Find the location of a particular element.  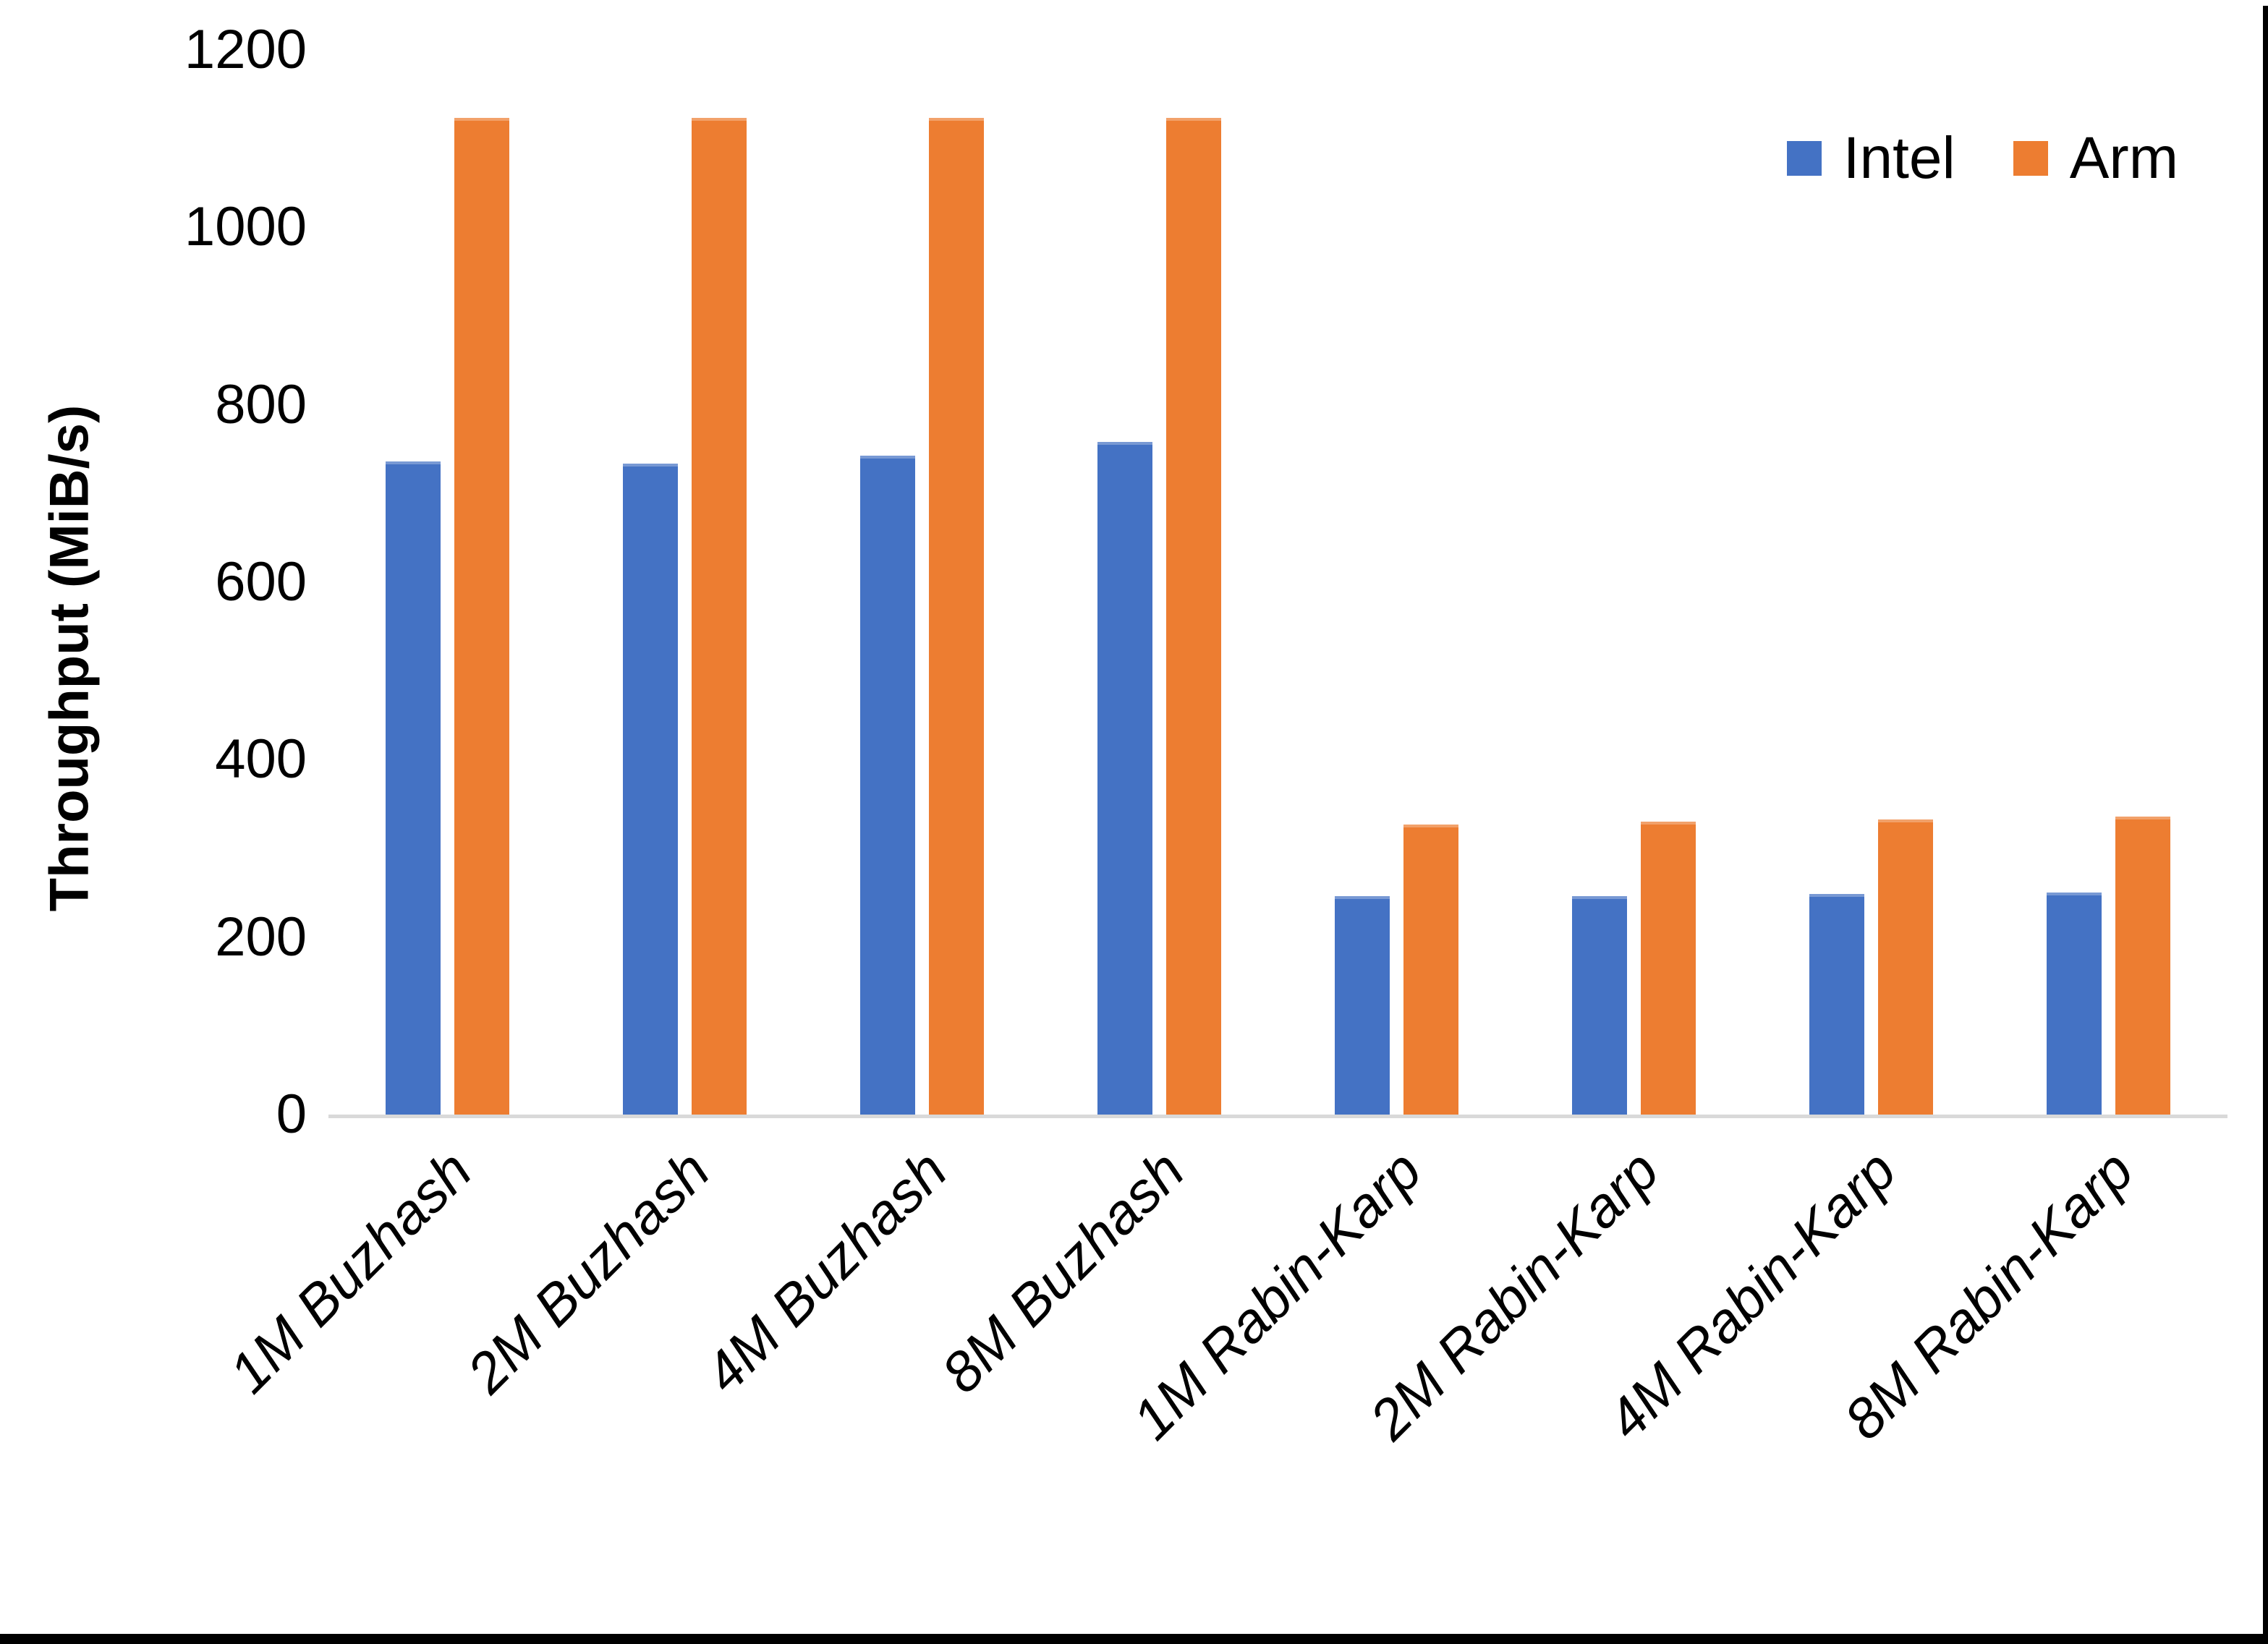

bar-arm-1m-buzhash is located at coordinates (482, 616).